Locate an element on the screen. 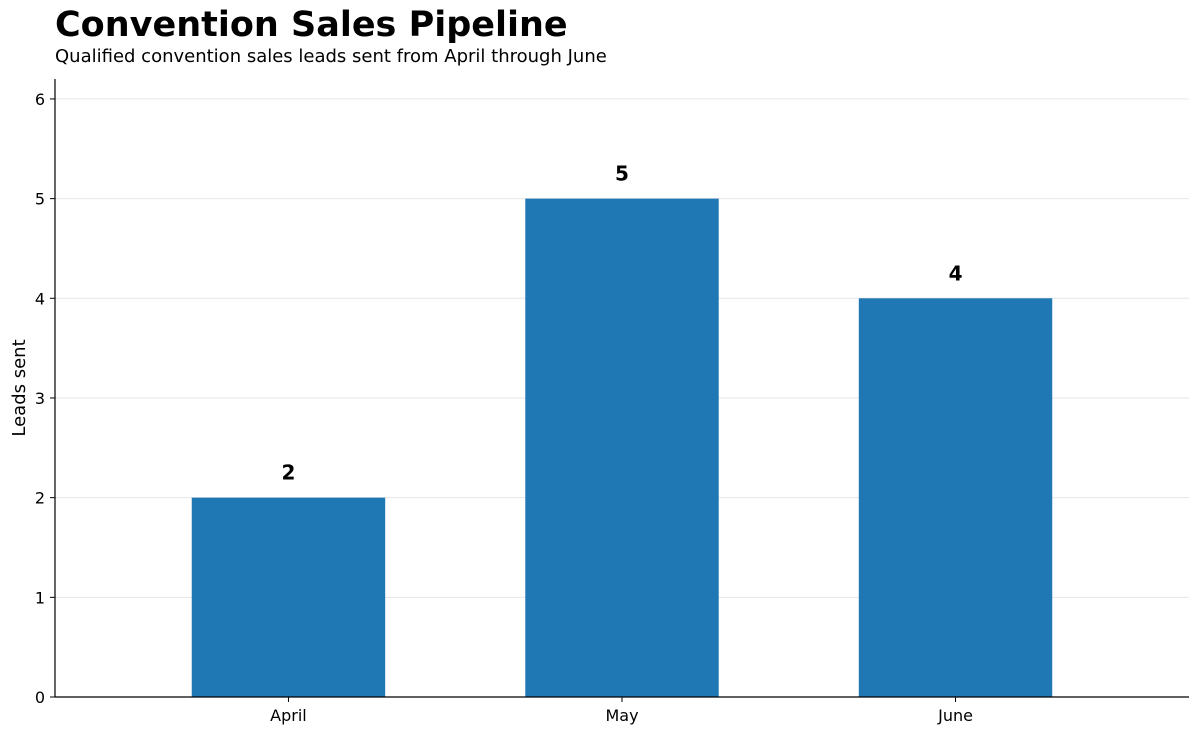 Image resolution: width=1200 pixels, height=734 pixels. y-tick-label: 0 is located at coordinates (40, 697).